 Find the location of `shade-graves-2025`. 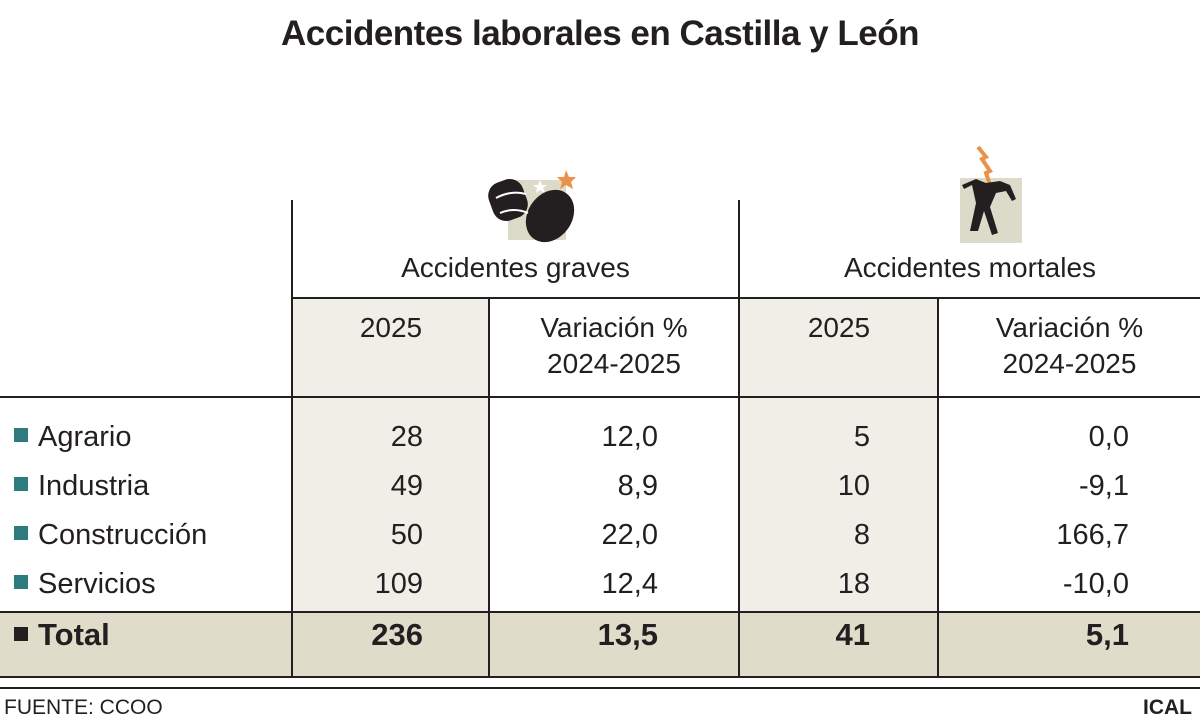

shade-graves-2025 is located at coordinates (391, 455).